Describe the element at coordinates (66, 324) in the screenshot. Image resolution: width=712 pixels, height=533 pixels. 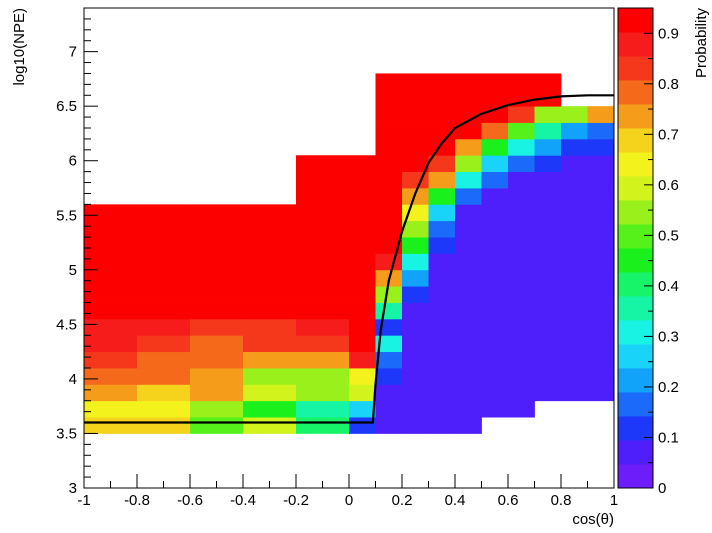
I see `y-tick-label: 4.5` at that location.